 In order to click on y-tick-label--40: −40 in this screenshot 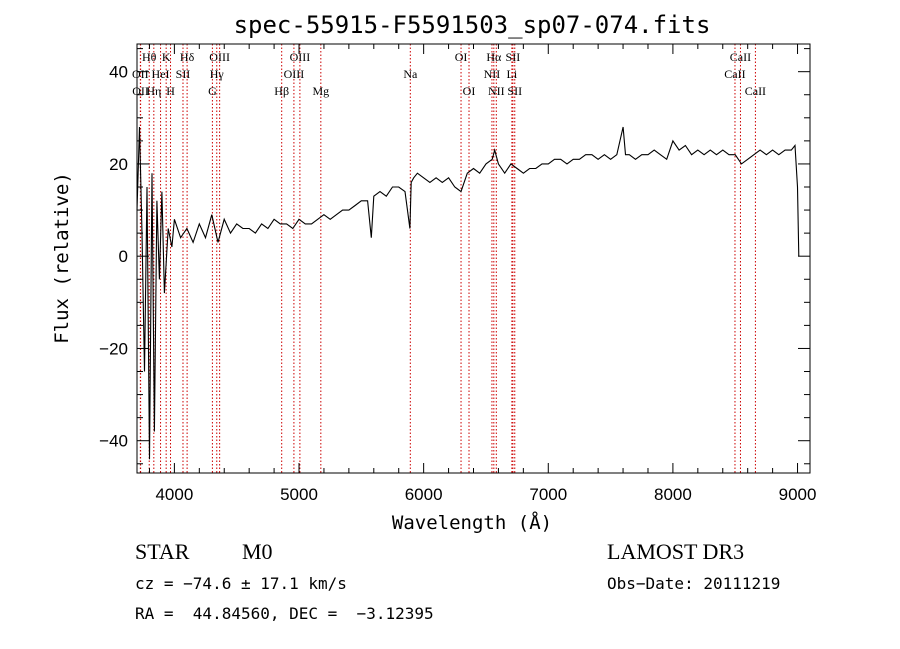, I will do `click(113, 441)`.